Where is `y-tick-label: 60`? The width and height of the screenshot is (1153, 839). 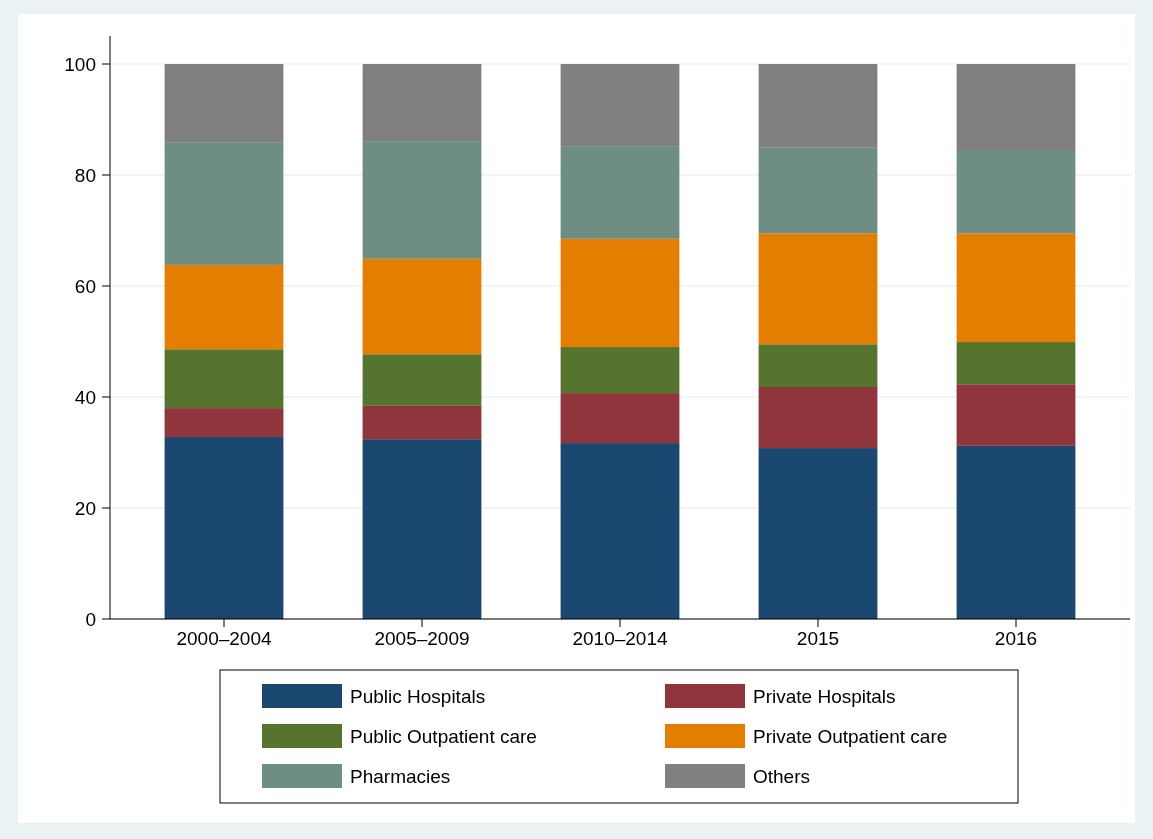 y-tick-label: 60 is located at coordinates (85, 286).